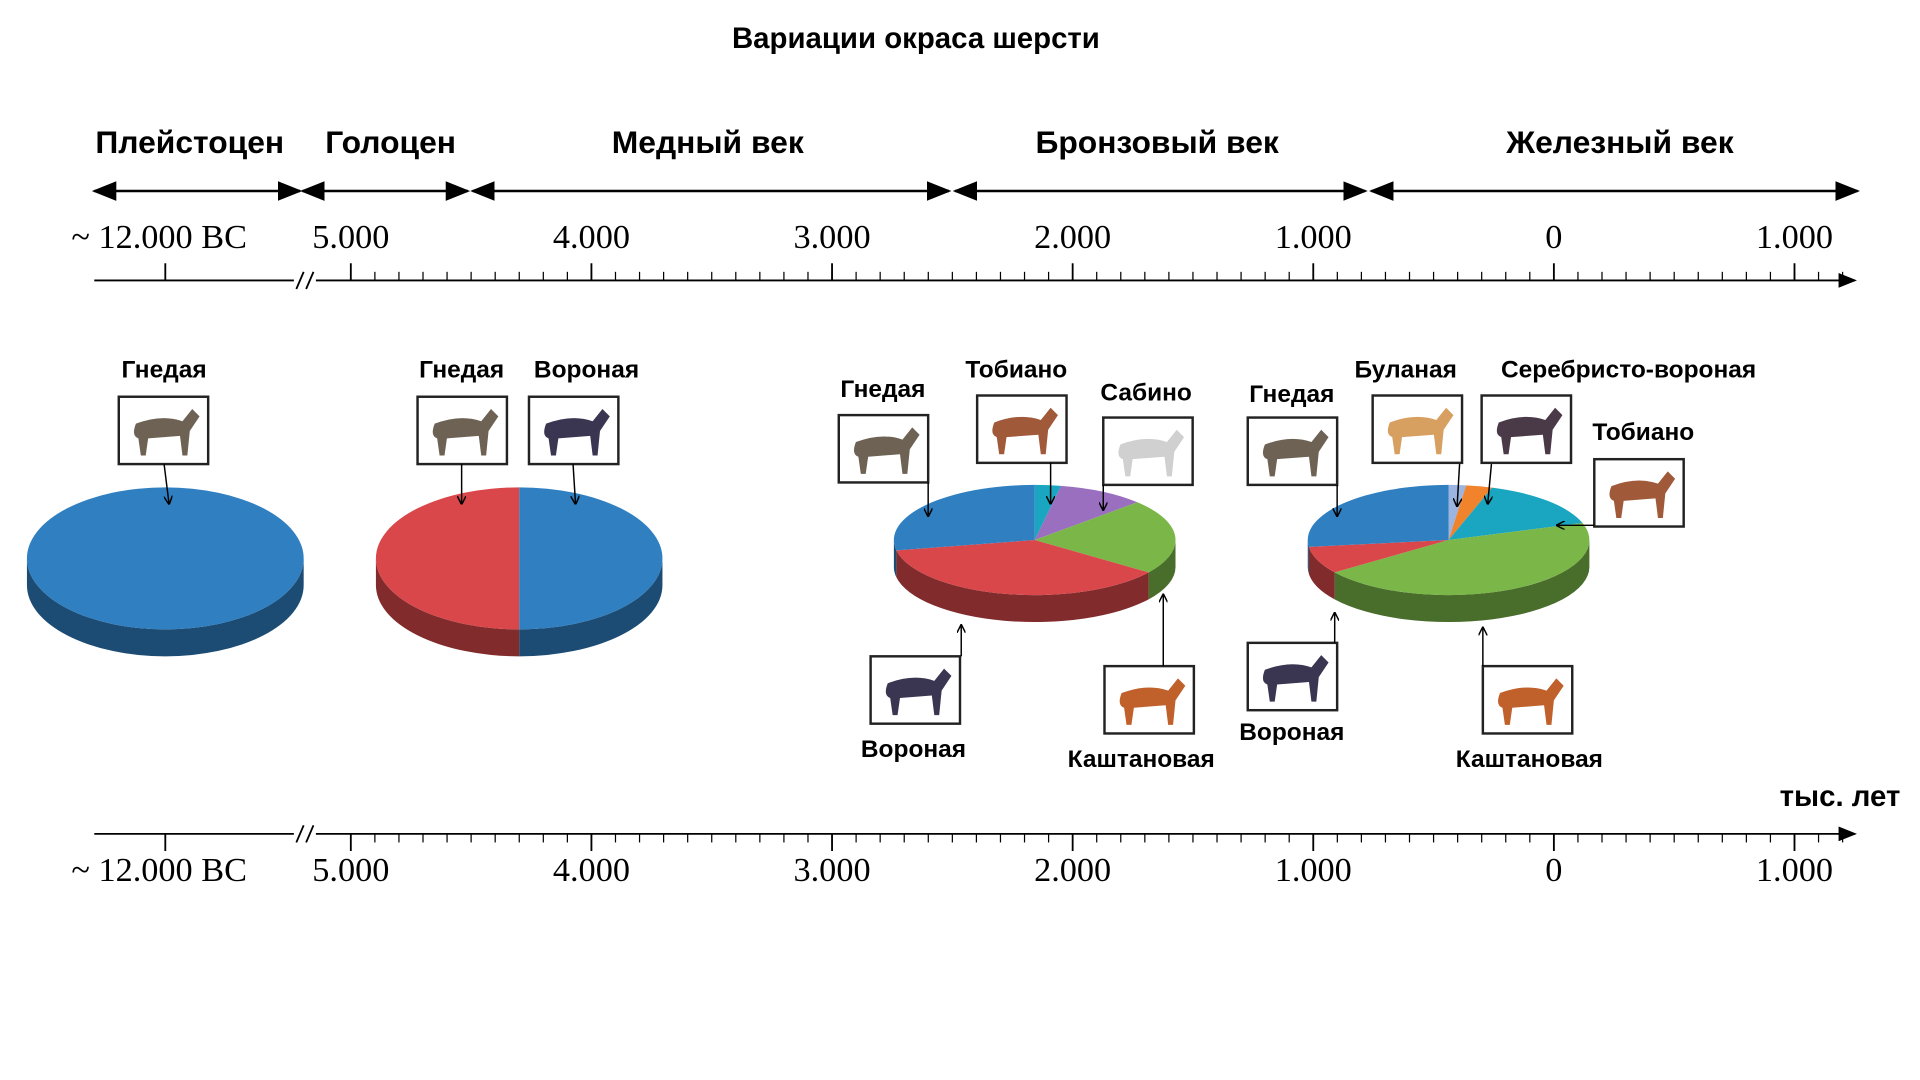 Image resolution: width=1920 pixels, height=1080 pixels. What do you see at coordinates (1840, 796) in the screenshot?
I see `unit-label: тыс. лет` at bounding box center [1840, 796].